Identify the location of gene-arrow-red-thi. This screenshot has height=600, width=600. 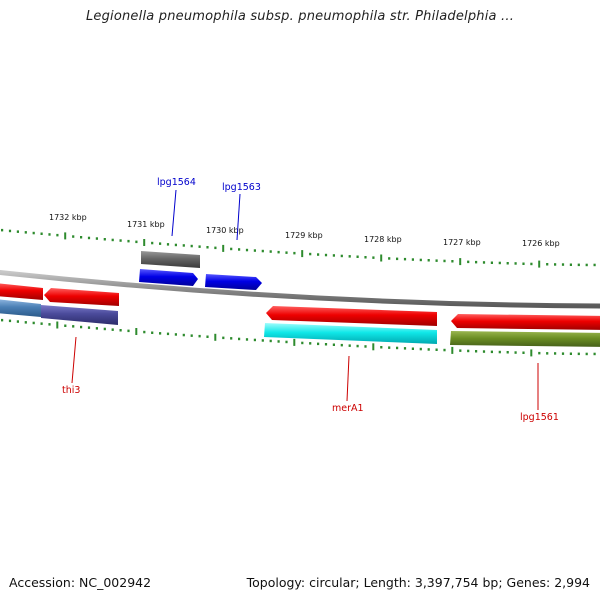
(81, 297).